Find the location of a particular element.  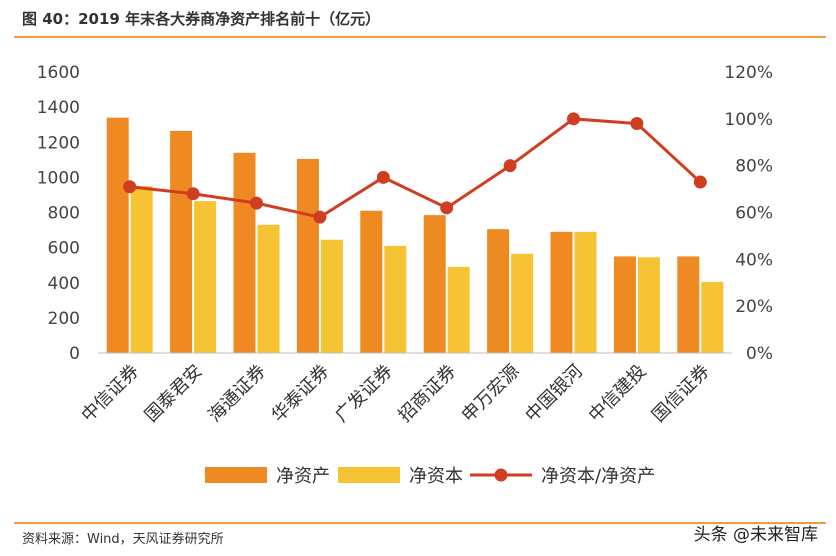

y-left-tick-label: 1600 is located at coordinates (58, 73).